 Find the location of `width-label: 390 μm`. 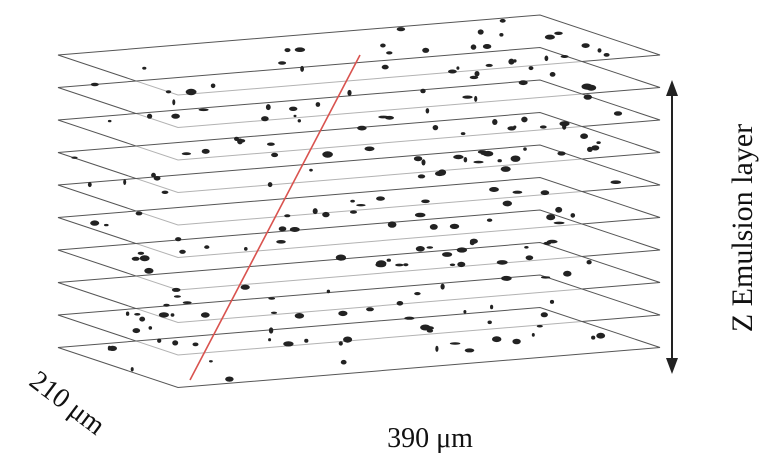

width-label: 390 μm is located at coordinates (430, 438).